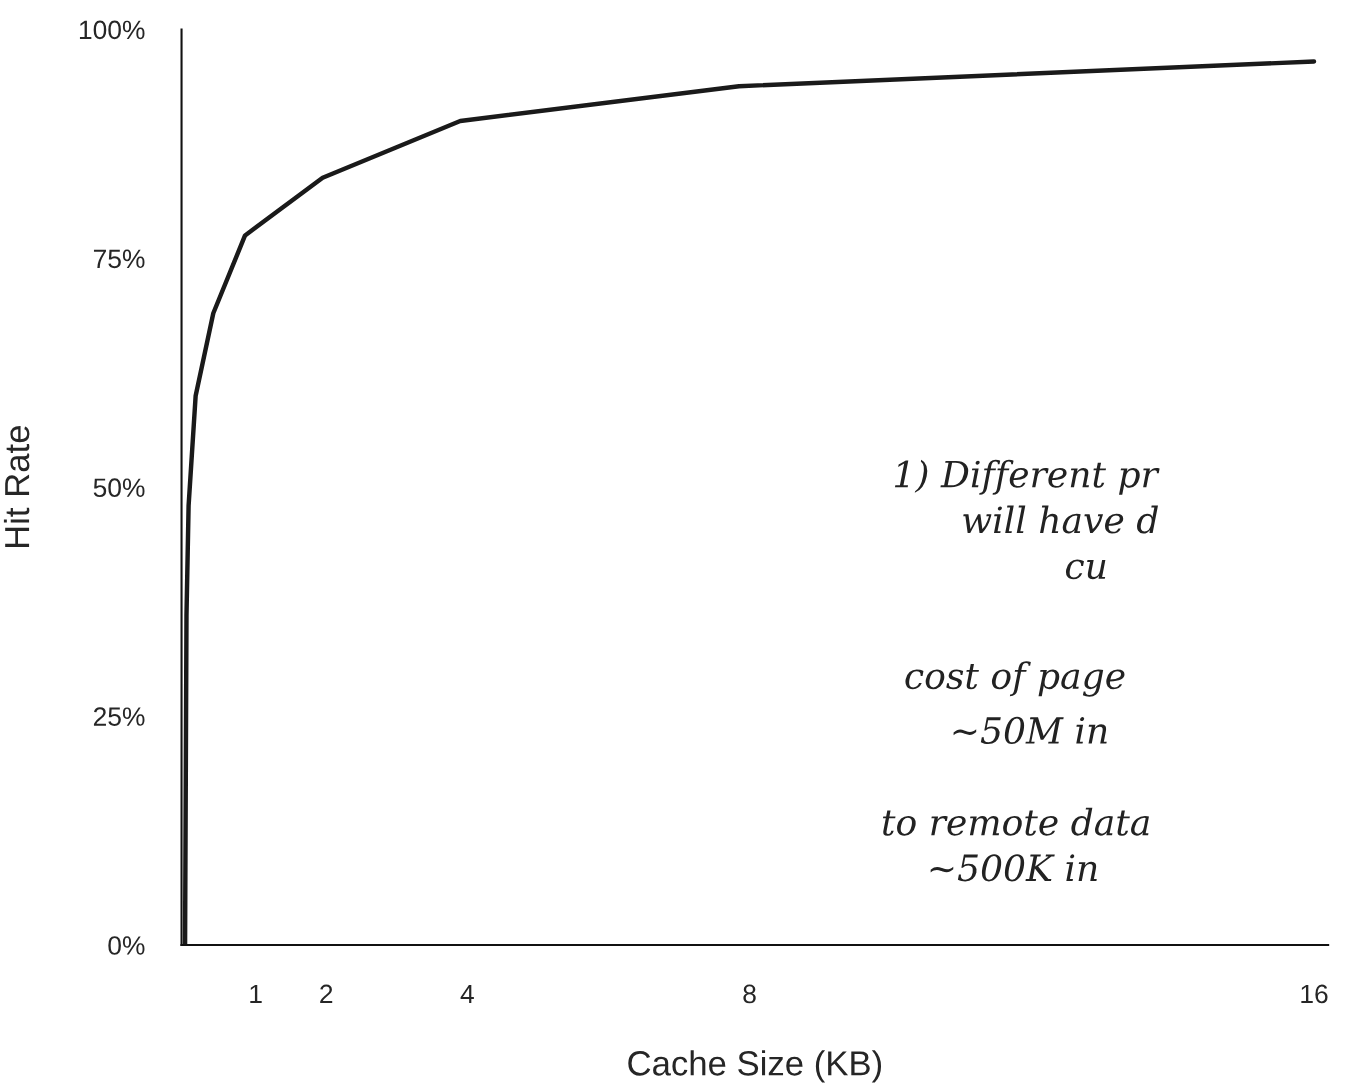 The height and width of the screenshot is (1090, 1365). I want to click on y-tick-label: 50%, so click(119, 488).